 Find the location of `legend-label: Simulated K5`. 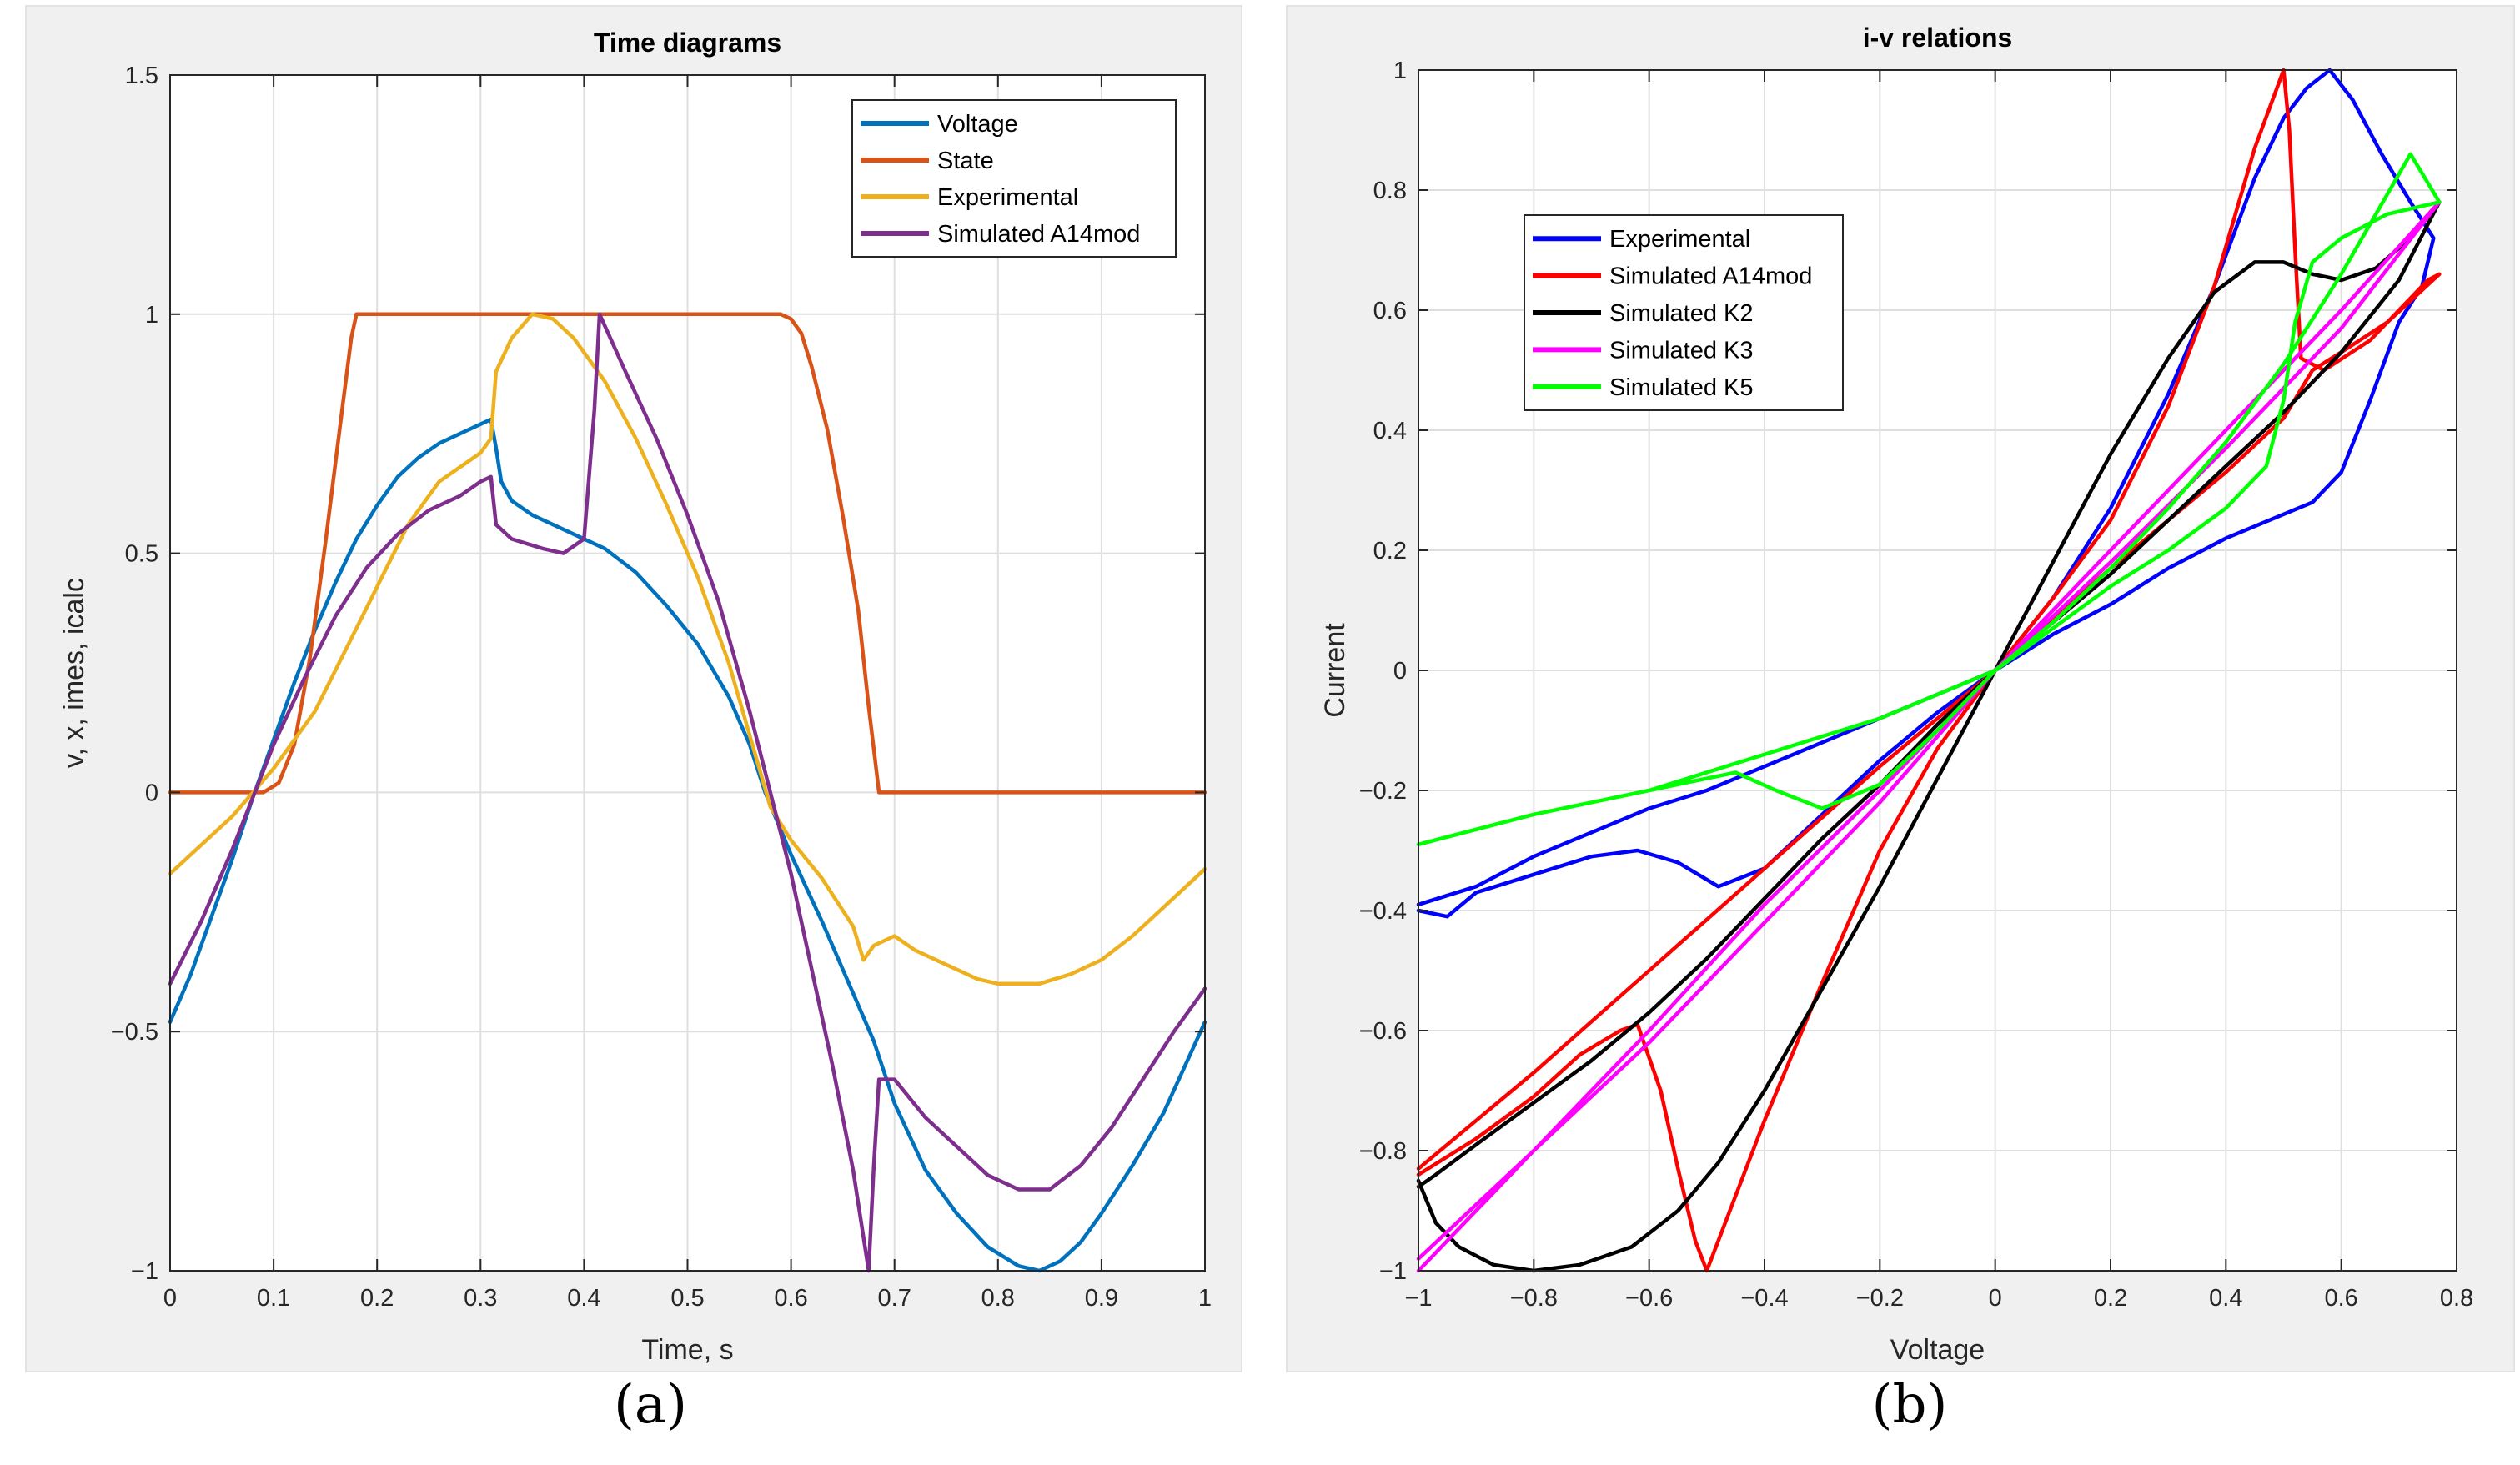

legend-label: Simulated K5 is located at coordinates (1681, 387).